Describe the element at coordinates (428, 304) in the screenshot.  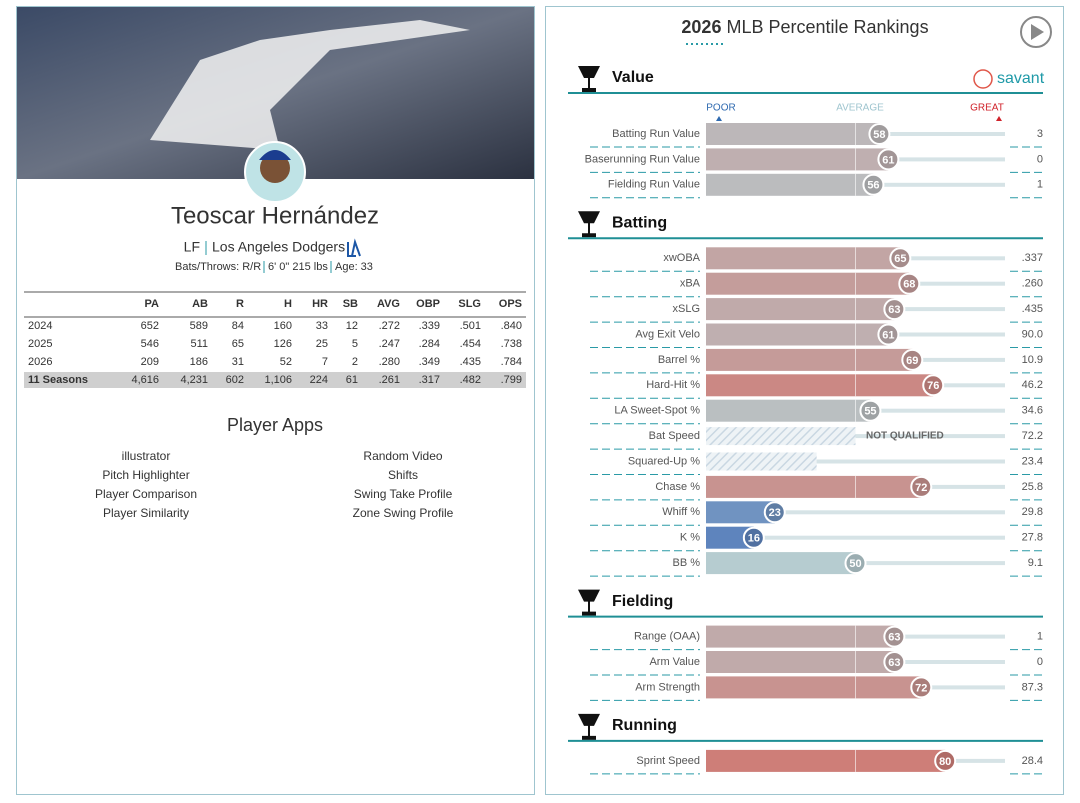
I see `column-header: OBP` at that location.